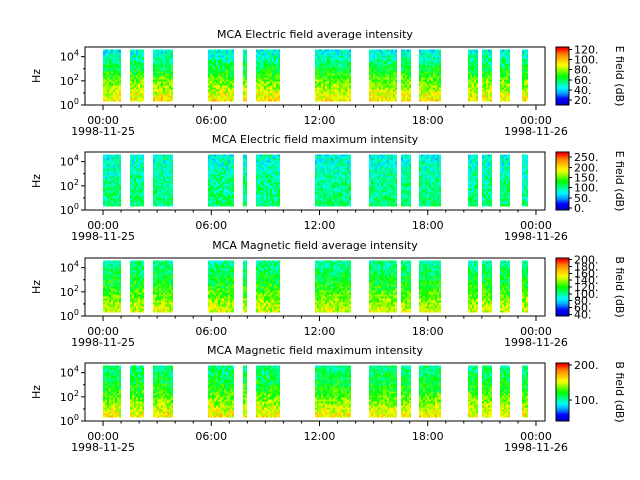 Image resolution: width=640 pixels, height=480 pixels. Describe the element at coordinates (619, 76) in the screenshot. I see `colorbar-label: E field (dB)` at that location.